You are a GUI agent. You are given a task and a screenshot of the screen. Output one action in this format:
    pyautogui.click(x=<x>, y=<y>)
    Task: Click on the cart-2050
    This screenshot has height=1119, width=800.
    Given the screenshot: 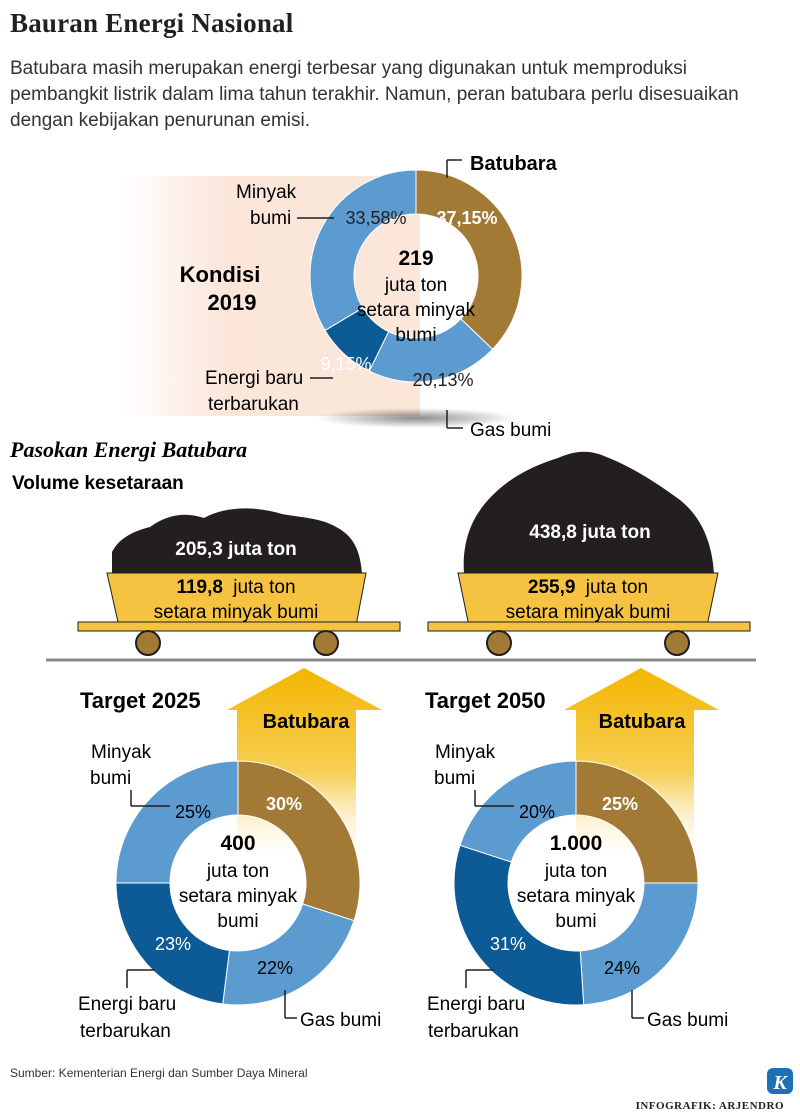 What is the action you would take?
    pyautogui.click(x=589, y=553)
    